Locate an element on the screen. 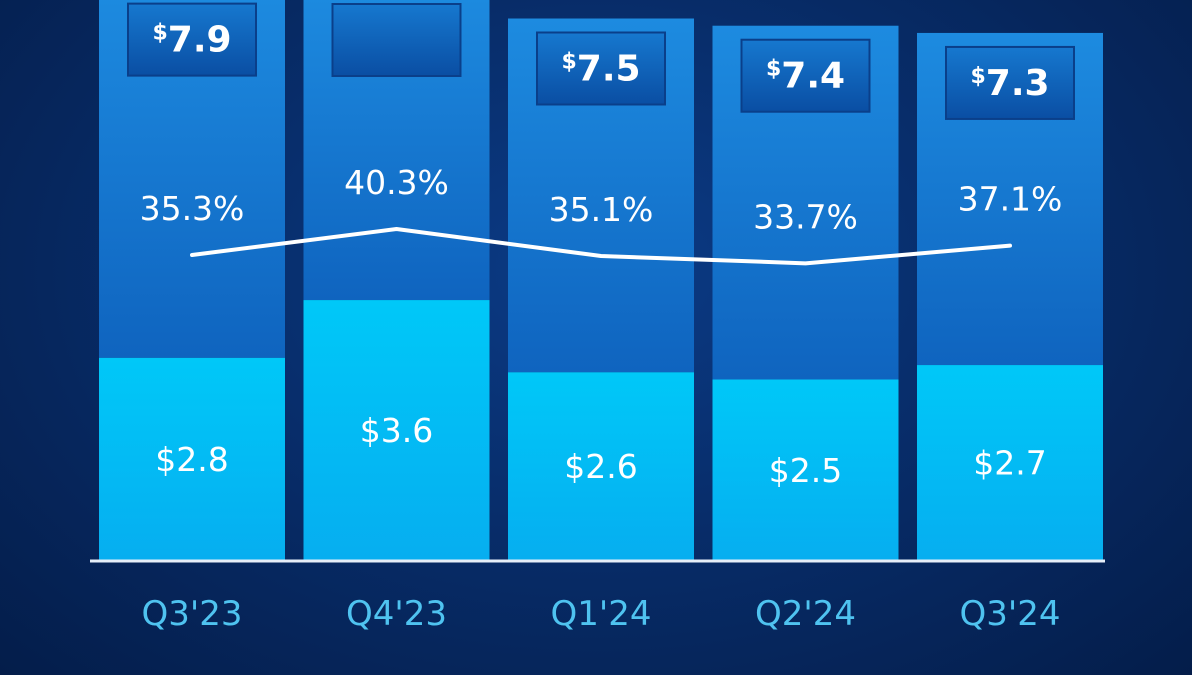 This screenshot has height=675, width=1192. bottom-value-label: $2.5 is located at coordinates (805, 470).